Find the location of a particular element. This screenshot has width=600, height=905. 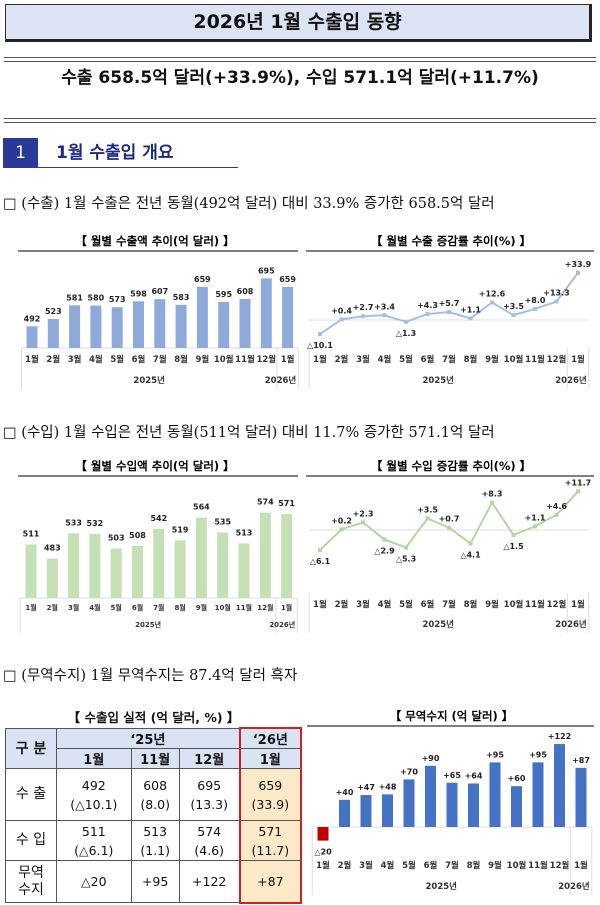

data-label: 695 is located at coordinates (266, 270).